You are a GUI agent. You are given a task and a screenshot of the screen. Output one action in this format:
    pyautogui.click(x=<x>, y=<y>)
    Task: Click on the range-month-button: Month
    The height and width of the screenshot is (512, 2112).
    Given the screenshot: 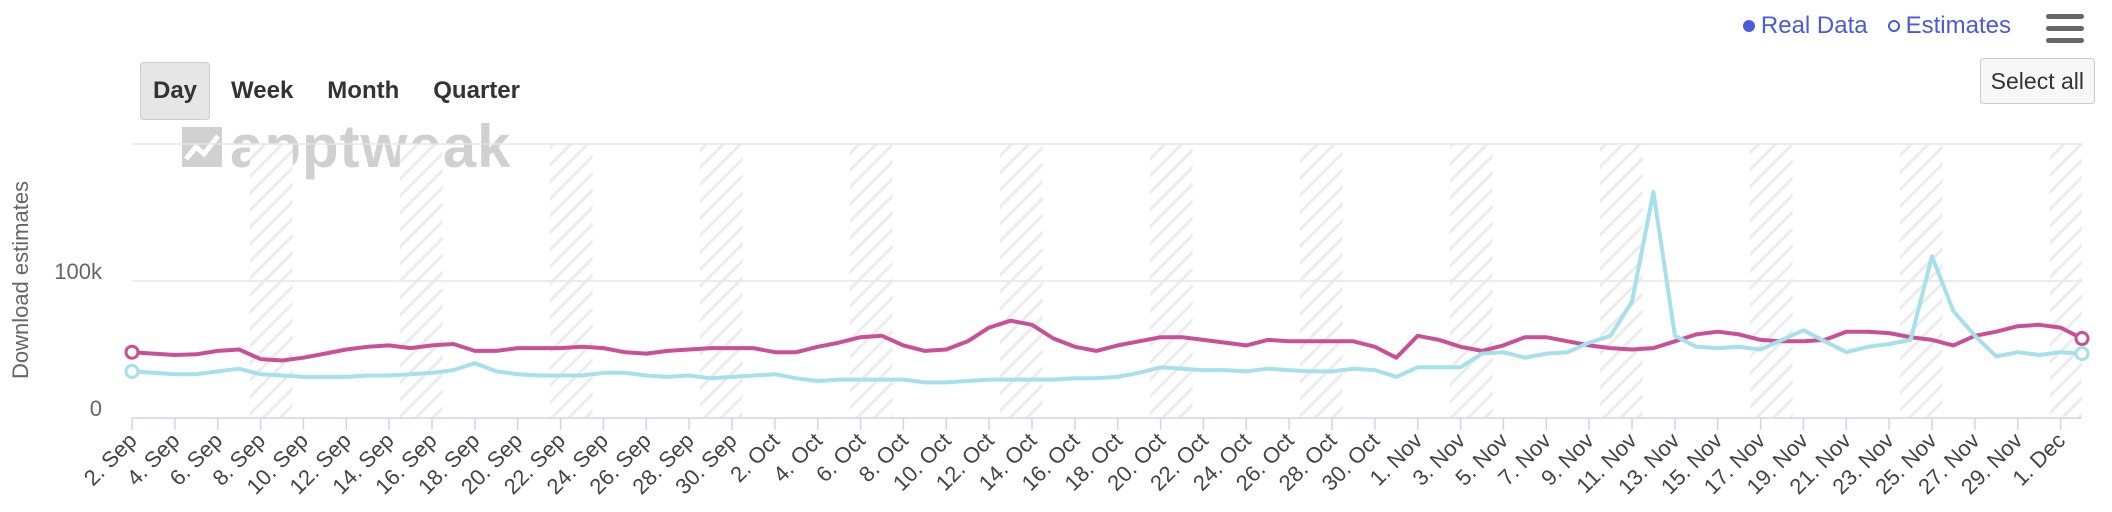 What is the action you would take?
    pyautogui.click(x=363, y=91)
    